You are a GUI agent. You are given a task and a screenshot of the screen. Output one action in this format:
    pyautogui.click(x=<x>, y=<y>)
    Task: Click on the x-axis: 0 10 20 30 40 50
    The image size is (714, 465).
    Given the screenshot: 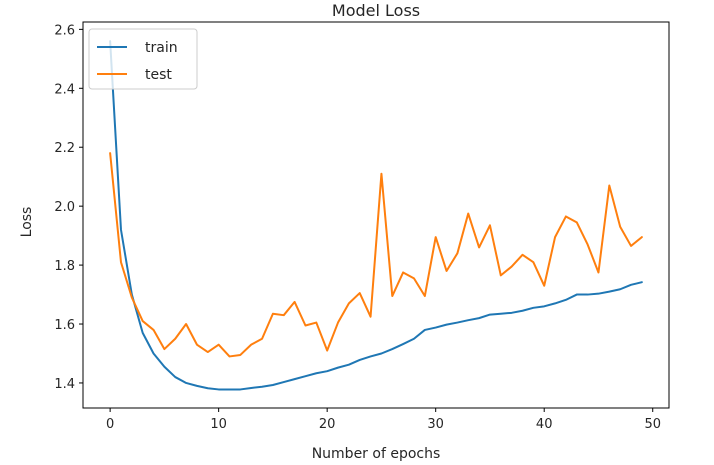 What is the action you would take?
    pyautogui.click(x=383, y=420)
    